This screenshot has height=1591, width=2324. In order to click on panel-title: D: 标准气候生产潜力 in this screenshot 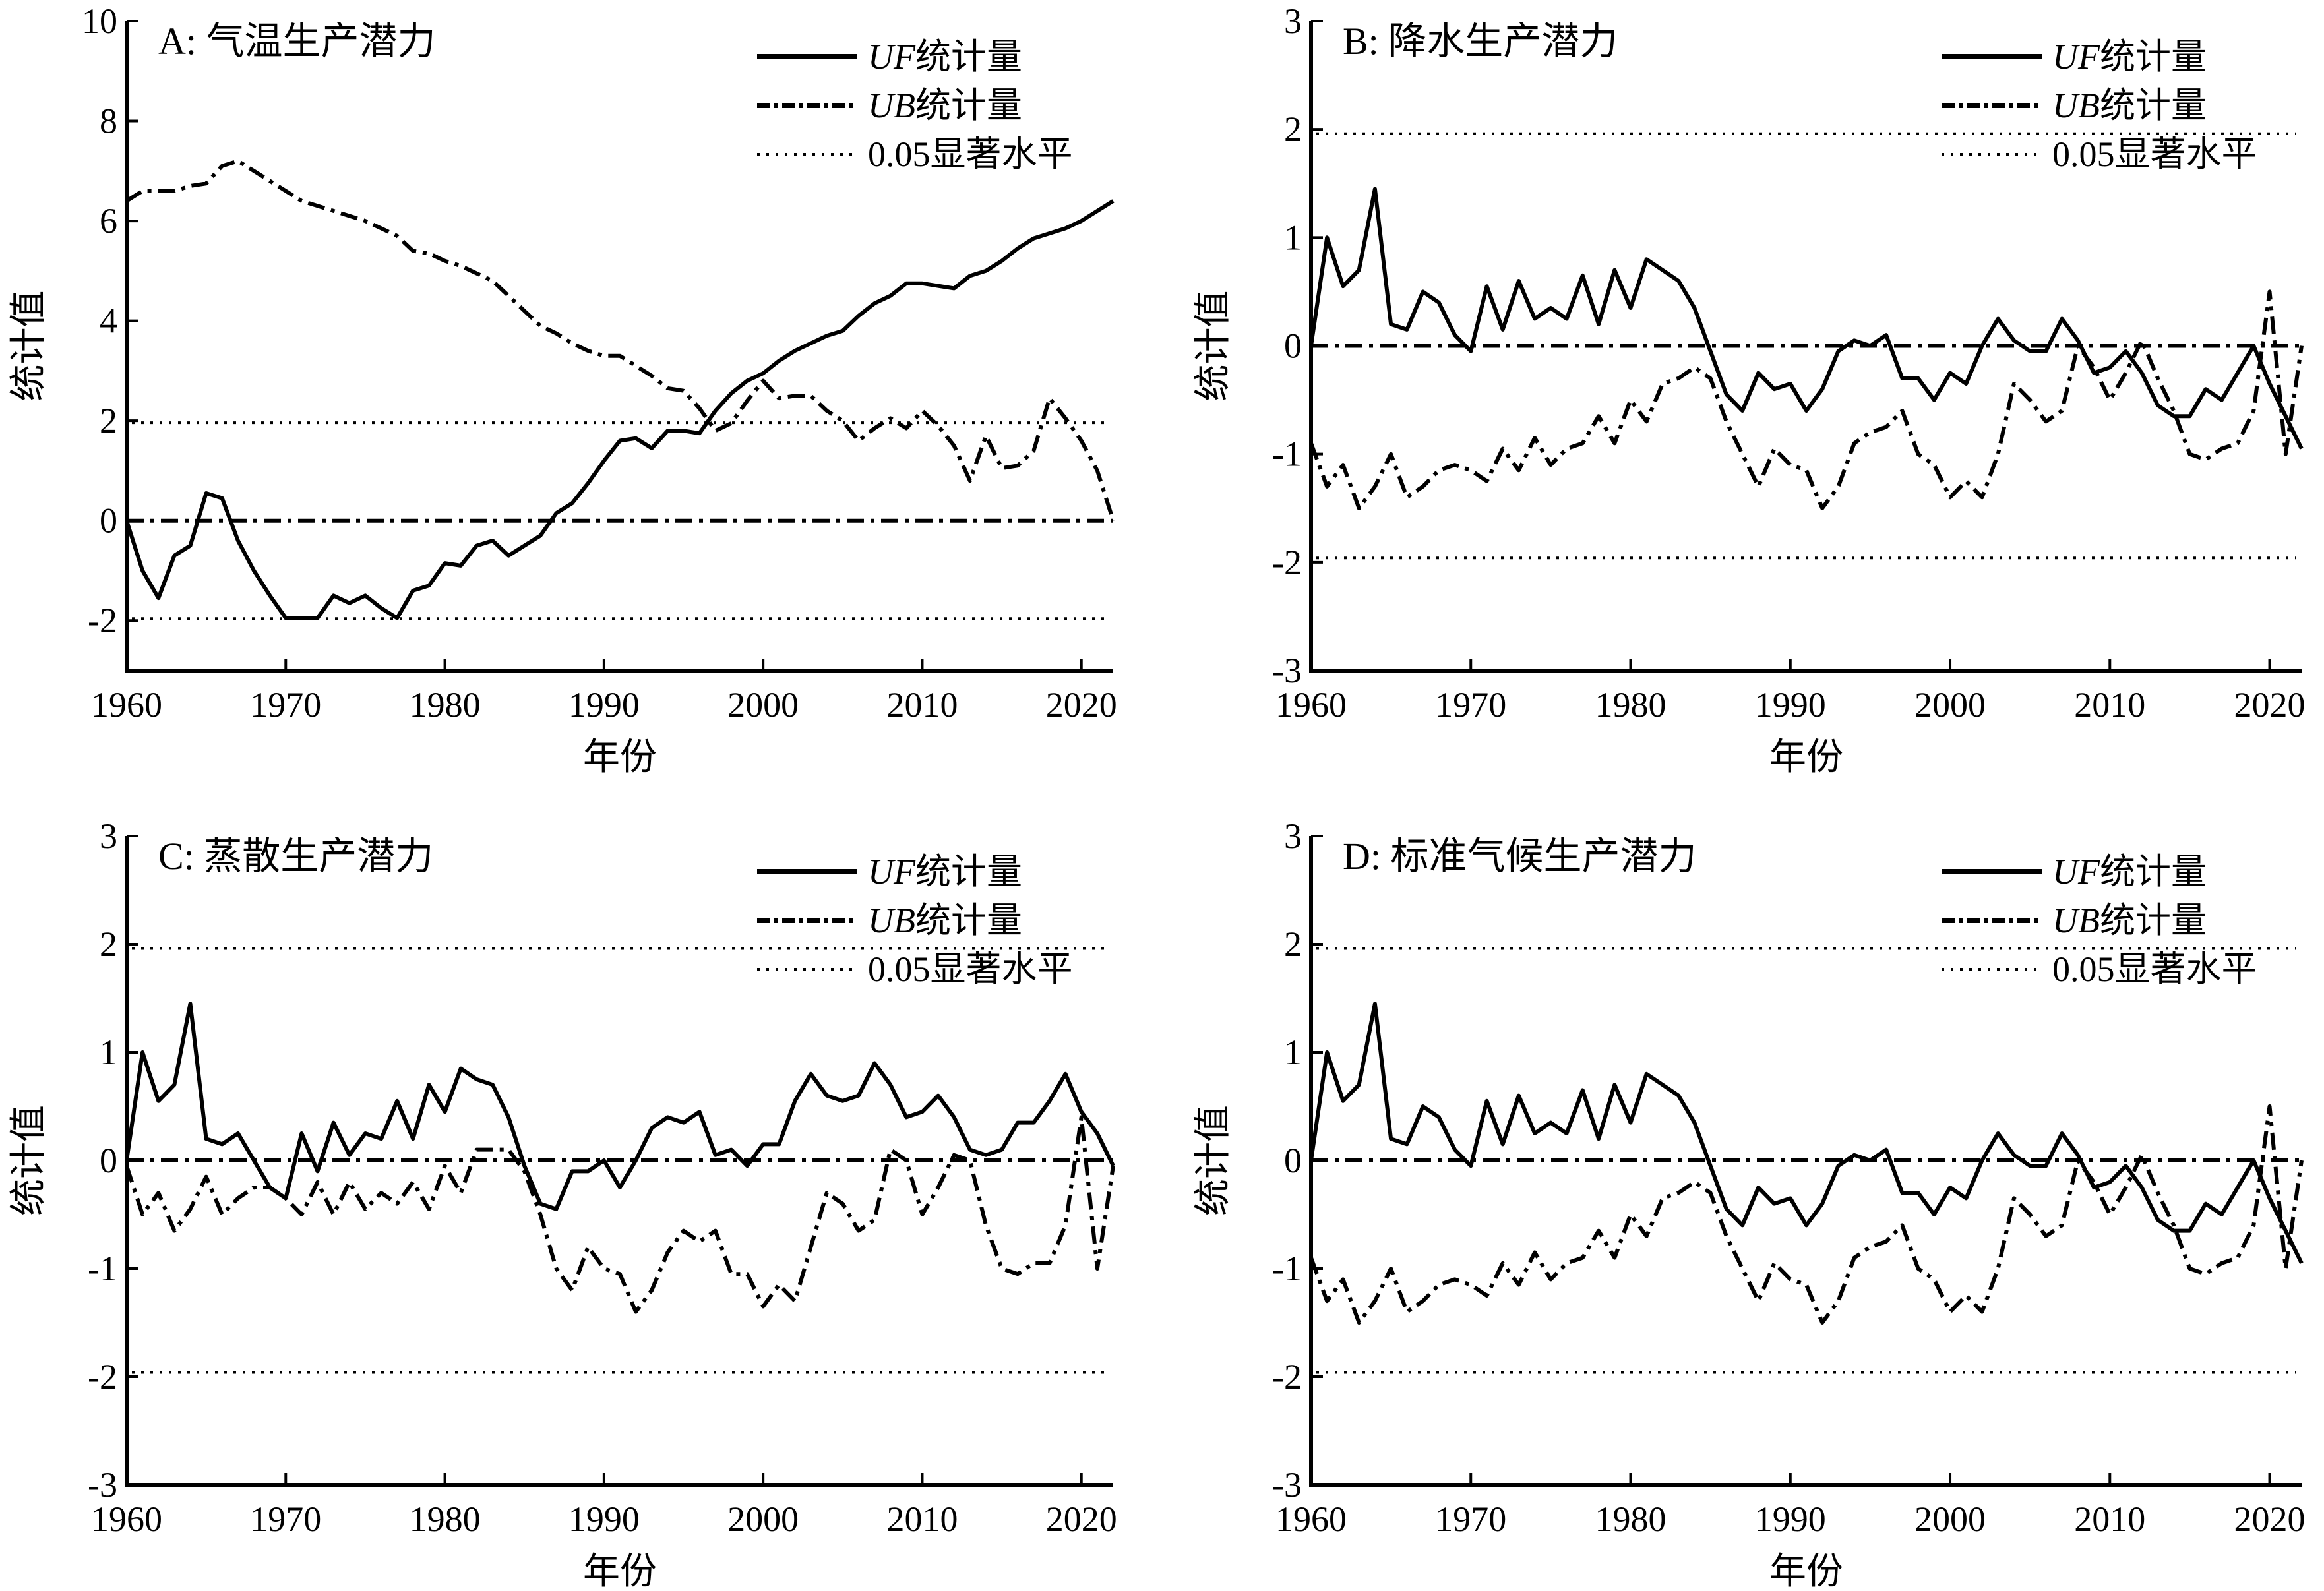, I will do `click(1520, 856)`.